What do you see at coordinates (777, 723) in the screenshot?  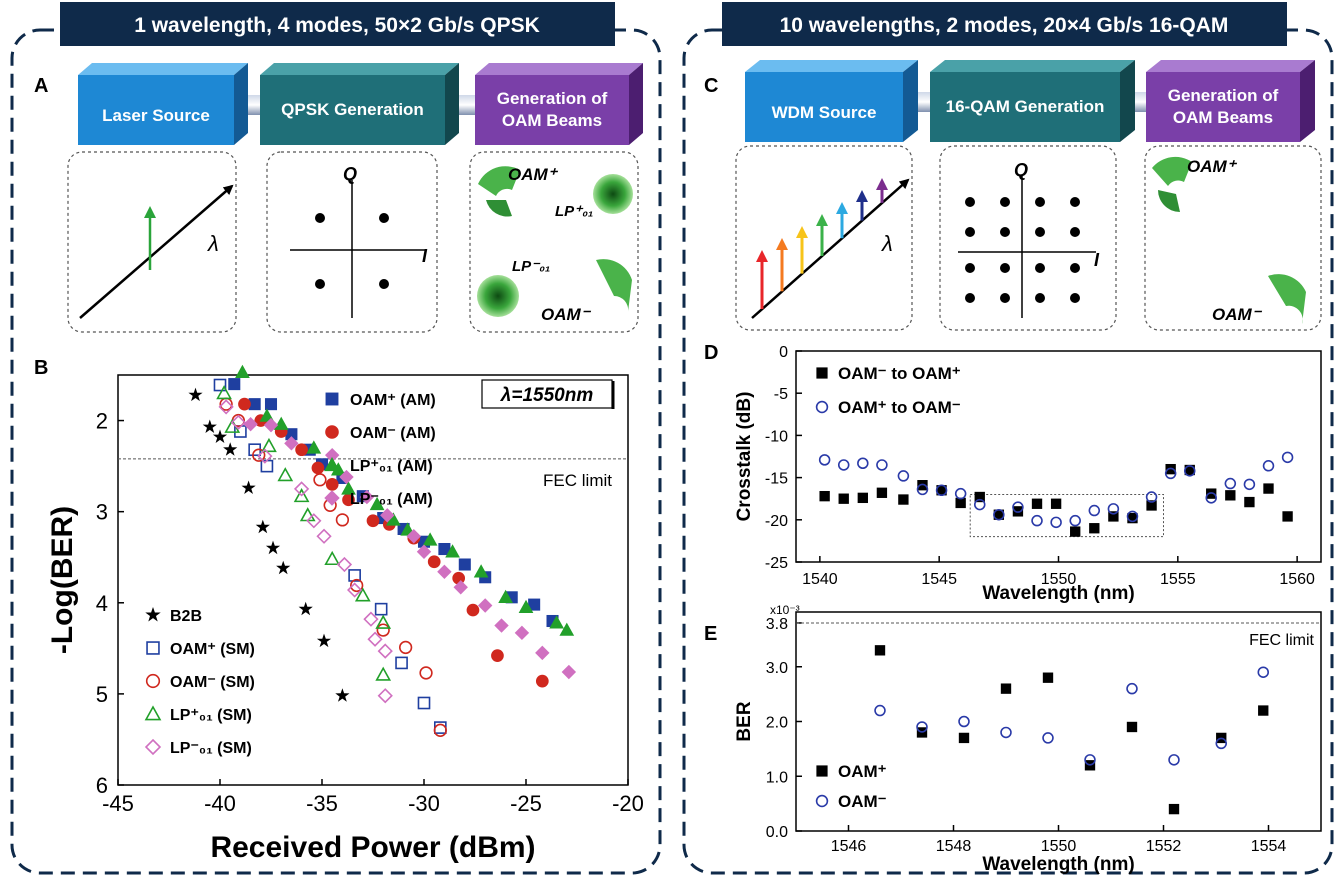 I see `chart-e-y-tick-label: 2.0` at bounding box center [777, 723].